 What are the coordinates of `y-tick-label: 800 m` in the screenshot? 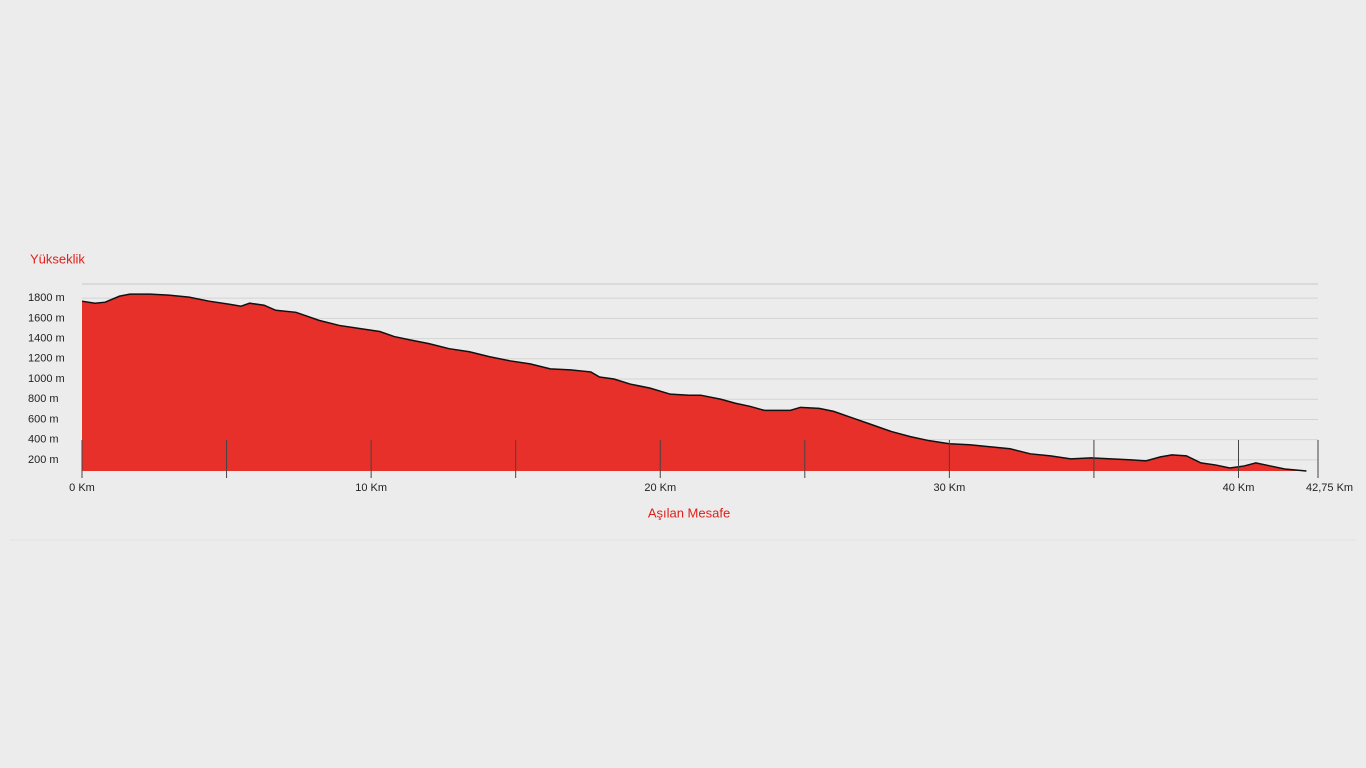 It's located at (43, 399).